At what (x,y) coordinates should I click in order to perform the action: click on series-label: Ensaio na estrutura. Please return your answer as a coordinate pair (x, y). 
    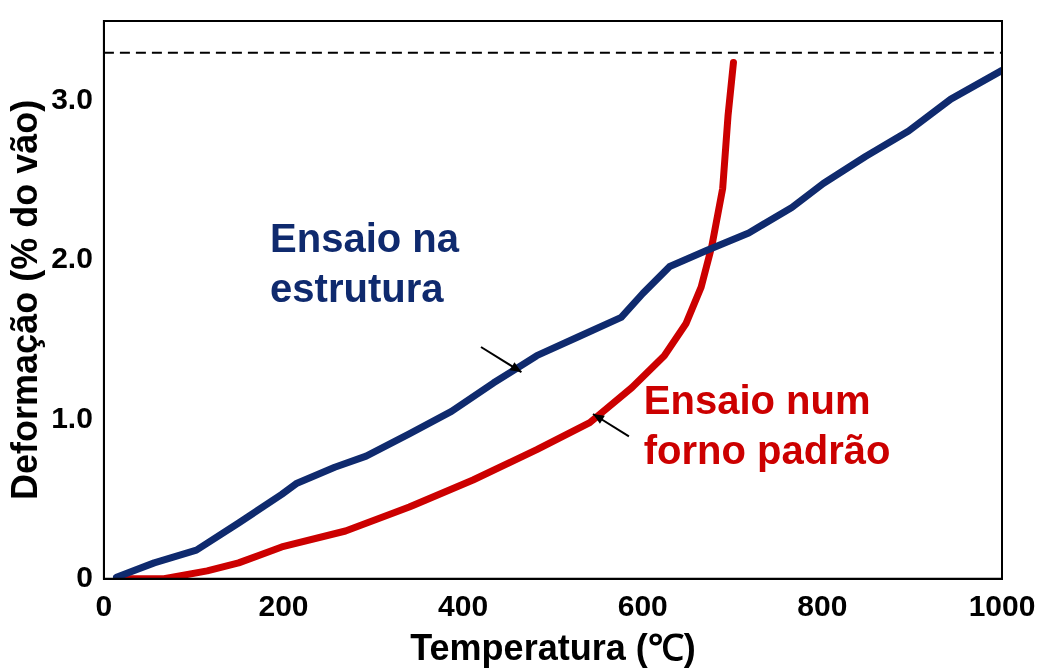
    Looking at the image, I should click on (365, 263).